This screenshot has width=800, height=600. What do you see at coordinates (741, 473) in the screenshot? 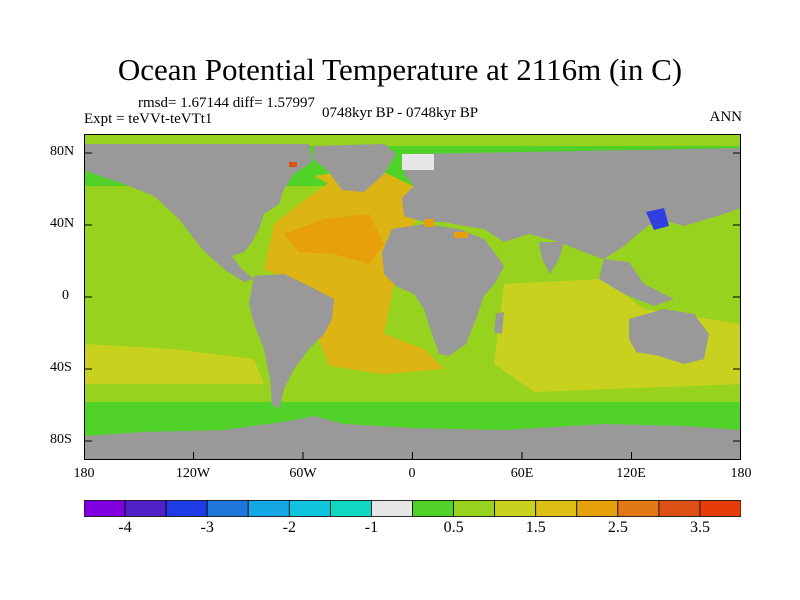
I see `lon-label-180e: 180` at bounding box center [741, 473].